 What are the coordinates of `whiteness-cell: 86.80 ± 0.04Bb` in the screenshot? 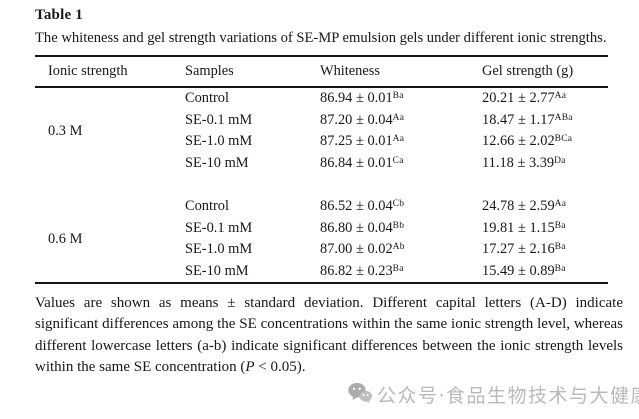 It's located at (362, 227).